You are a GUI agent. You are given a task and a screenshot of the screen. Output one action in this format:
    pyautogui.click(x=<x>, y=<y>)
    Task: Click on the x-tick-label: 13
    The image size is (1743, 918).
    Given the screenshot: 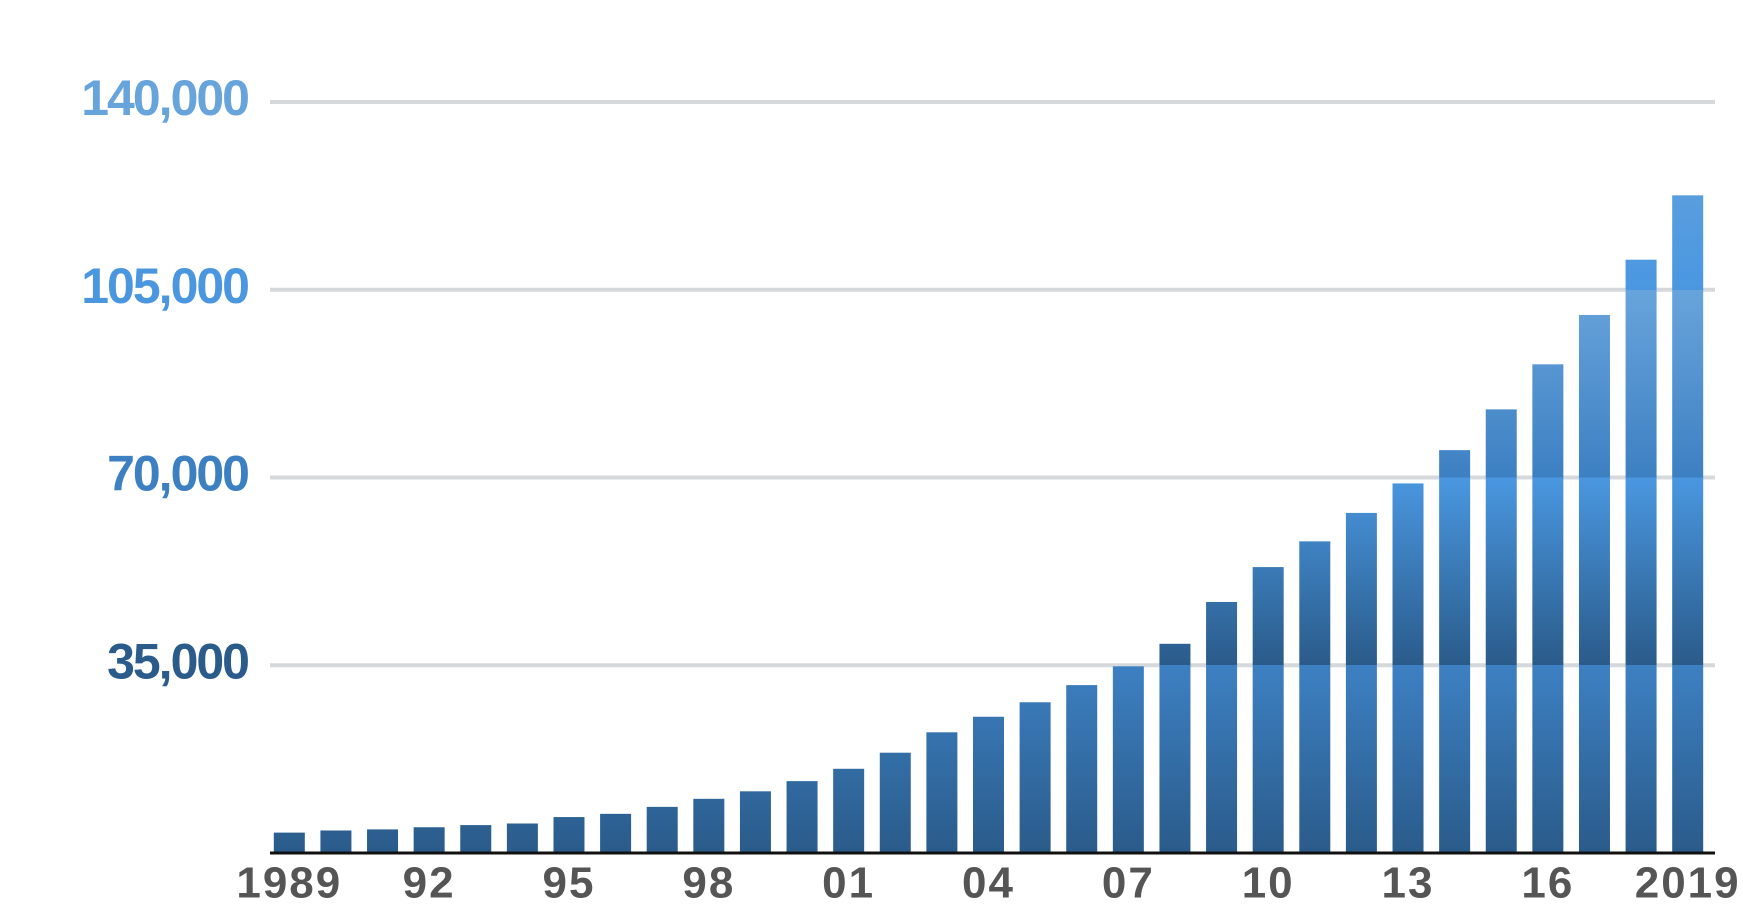 What is the action you would take?
    pyautogui.click(x=1408, y=883)
    